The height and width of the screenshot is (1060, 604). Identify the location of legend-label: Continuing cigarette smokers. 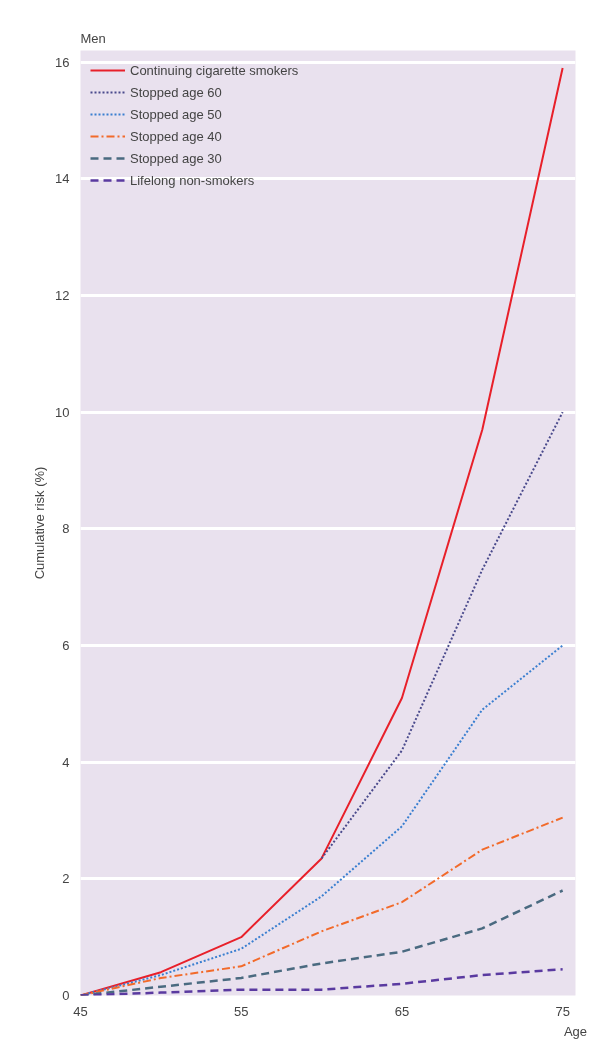
(214, 70).